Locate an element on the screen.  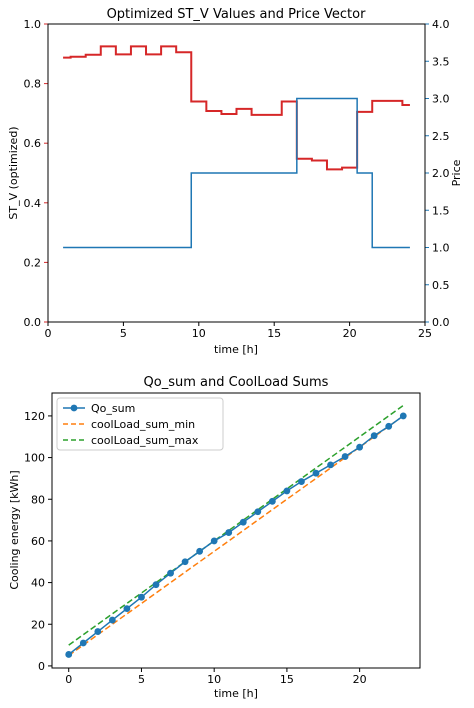
legend-box is located at coordinates (140, 424).